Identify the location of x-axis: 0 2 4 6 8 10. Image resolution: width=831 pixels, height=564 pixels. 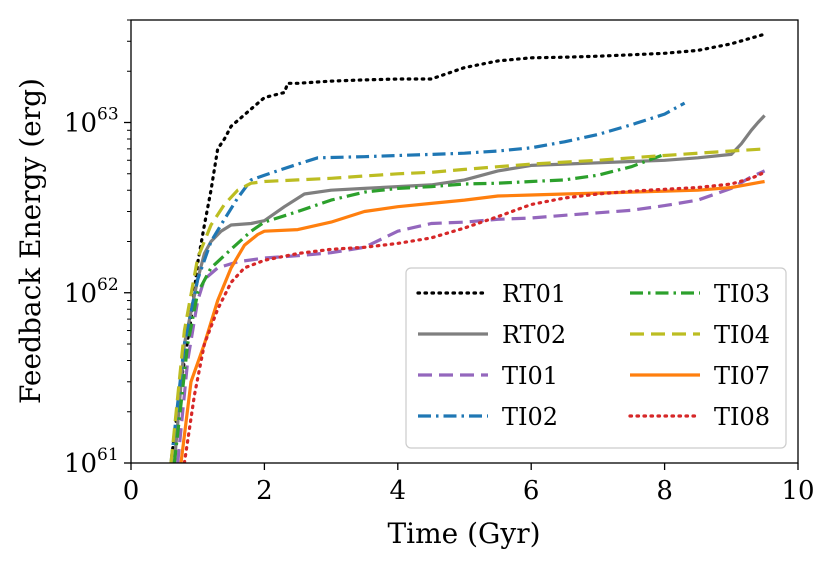
(469, 484).